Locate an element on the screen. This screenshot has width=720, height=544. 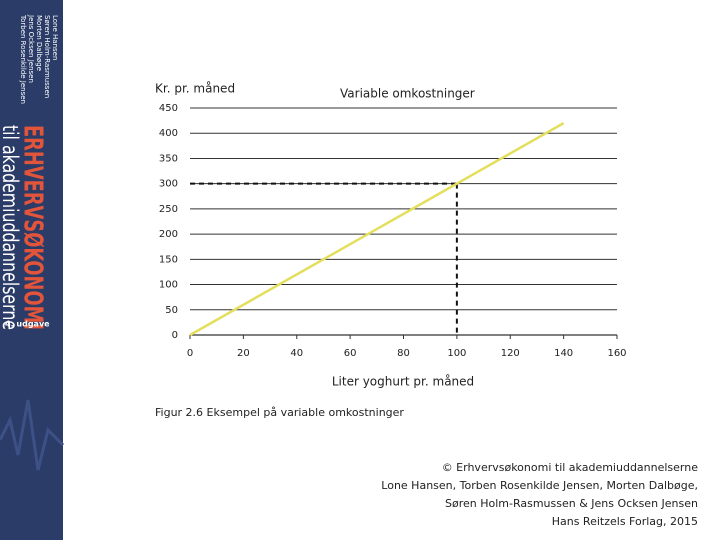
cover-author: Jens Ocksen Jensen is located at coordinates (31, 48).